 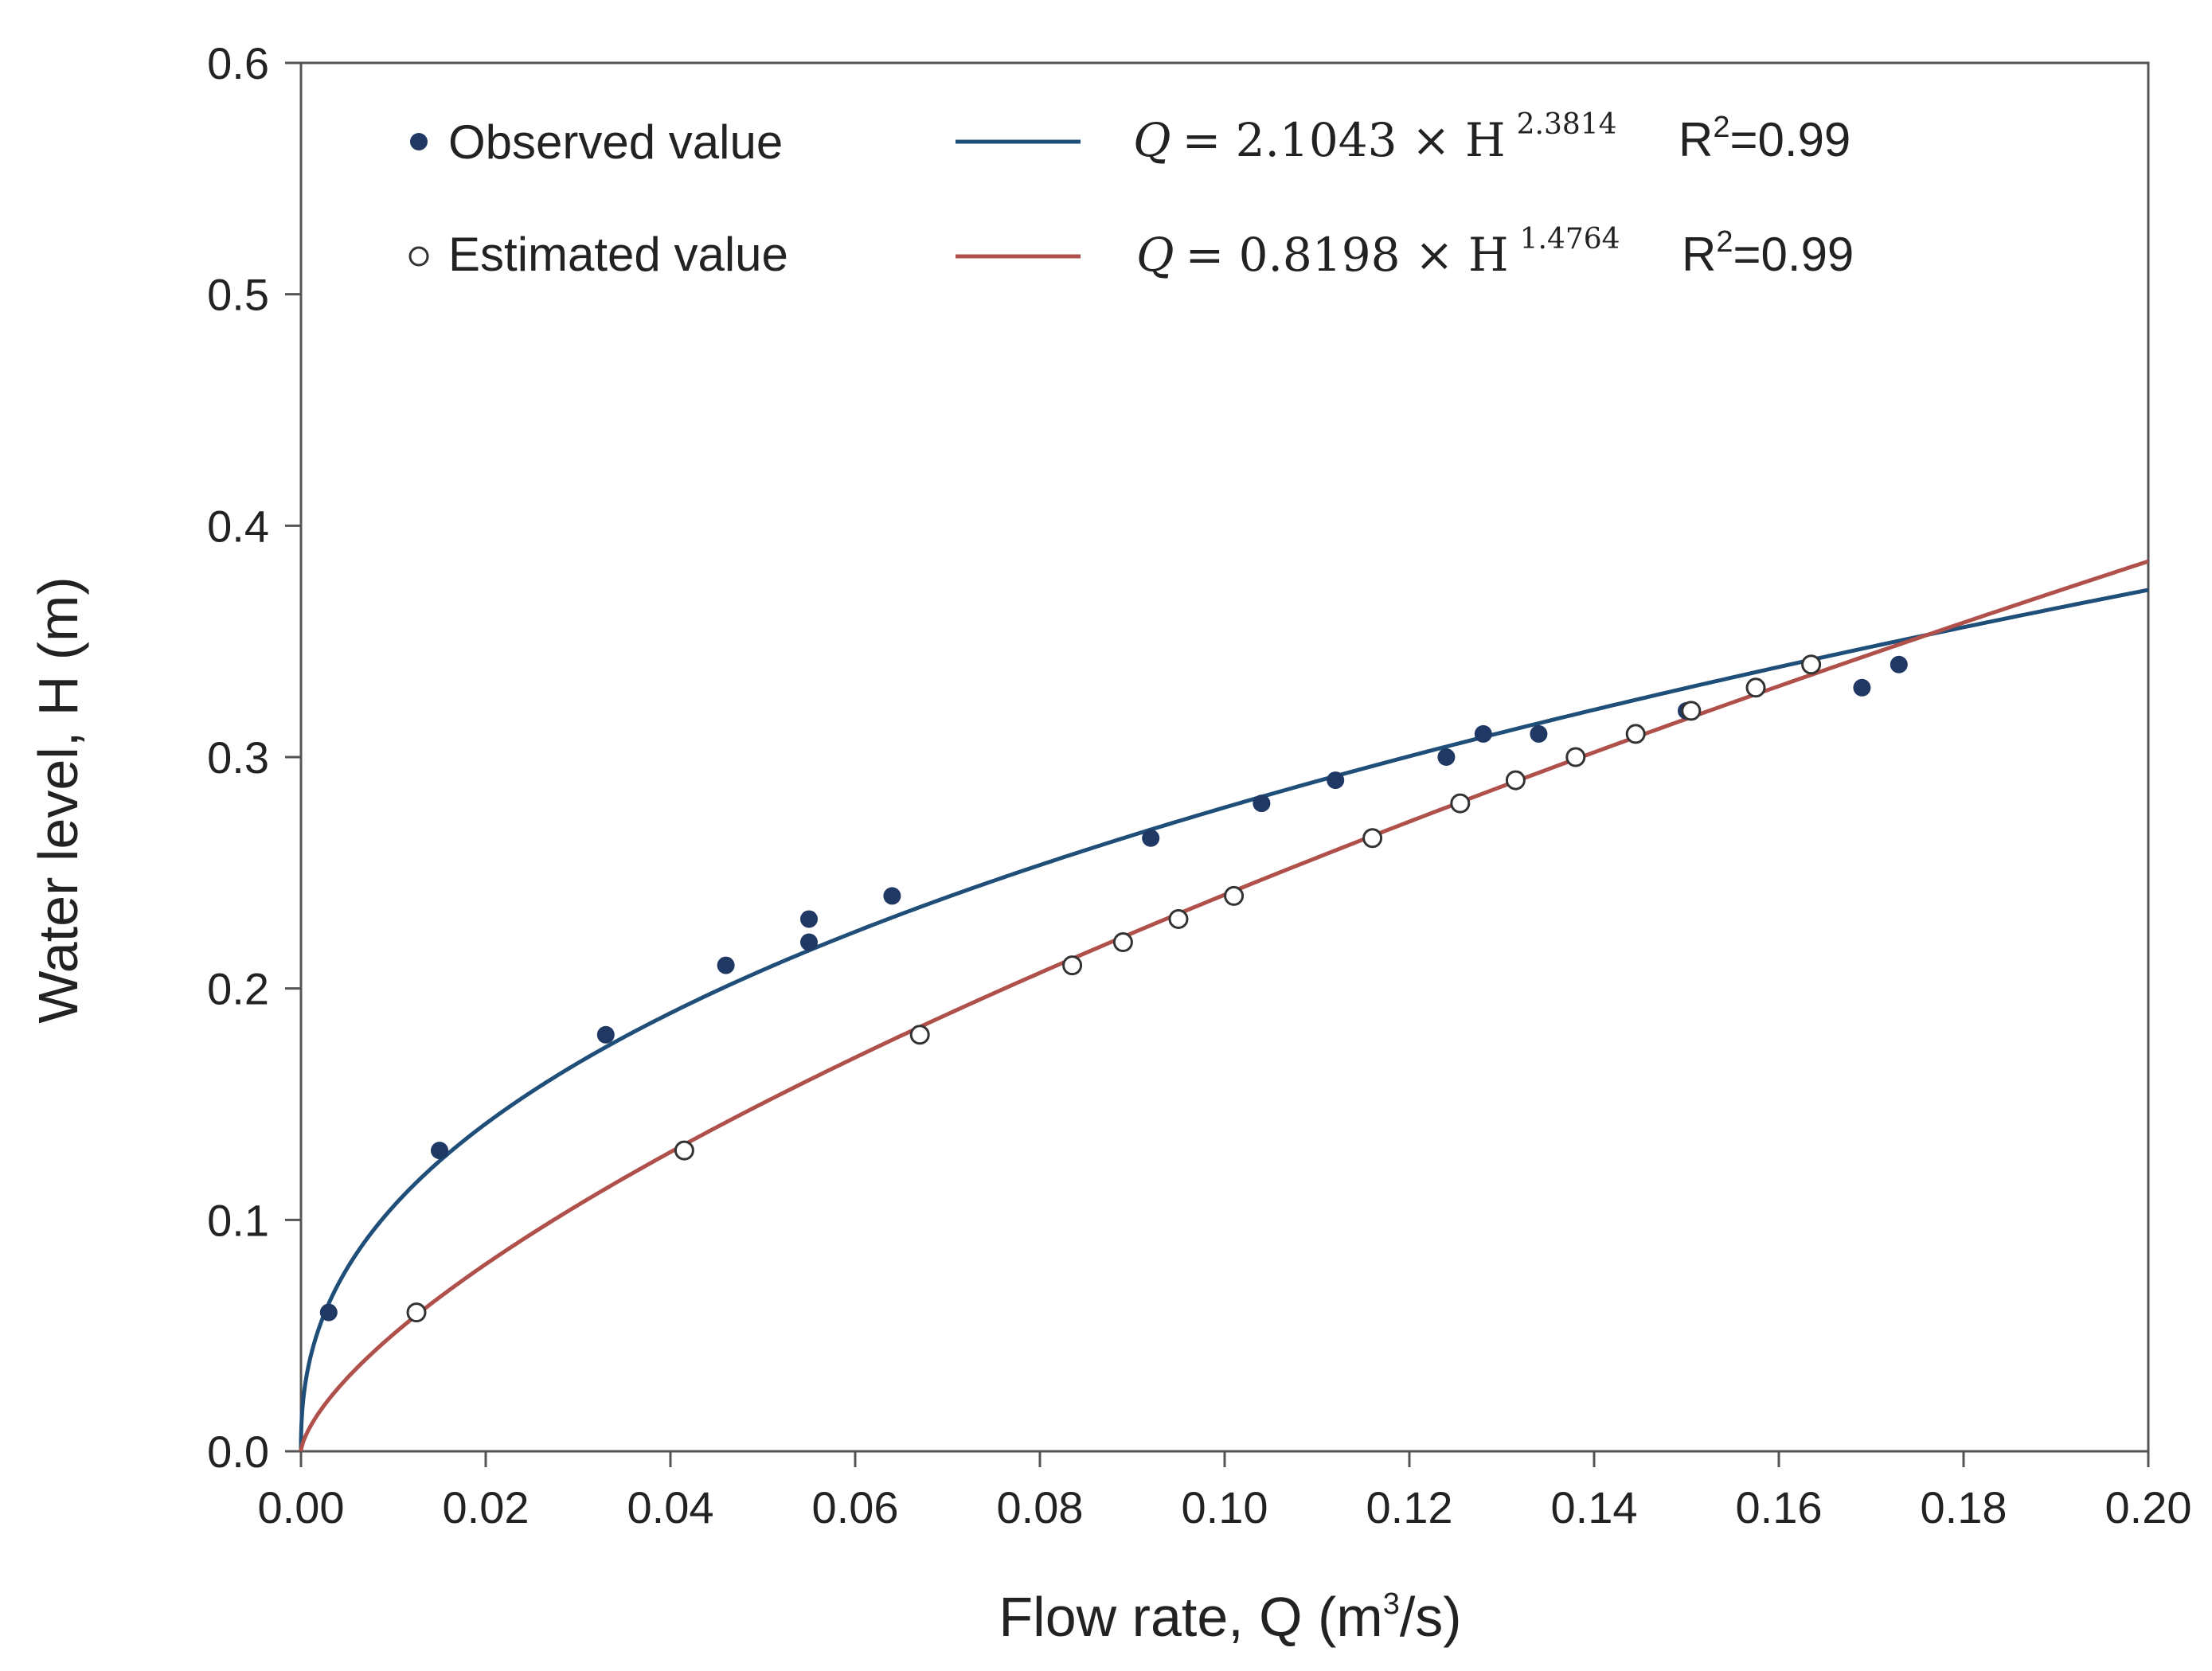 What do you see at coordinates (486, 1507) in the screenshot?
I see `x-tick-label: 0.02` at bounding box center [486, 1507].